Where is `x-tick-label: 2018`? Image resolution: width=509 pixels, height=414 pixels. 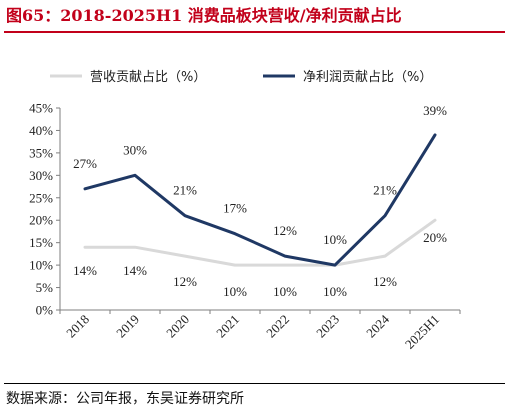
x-tick-label: 2018 is located at coordinates (77, 326).